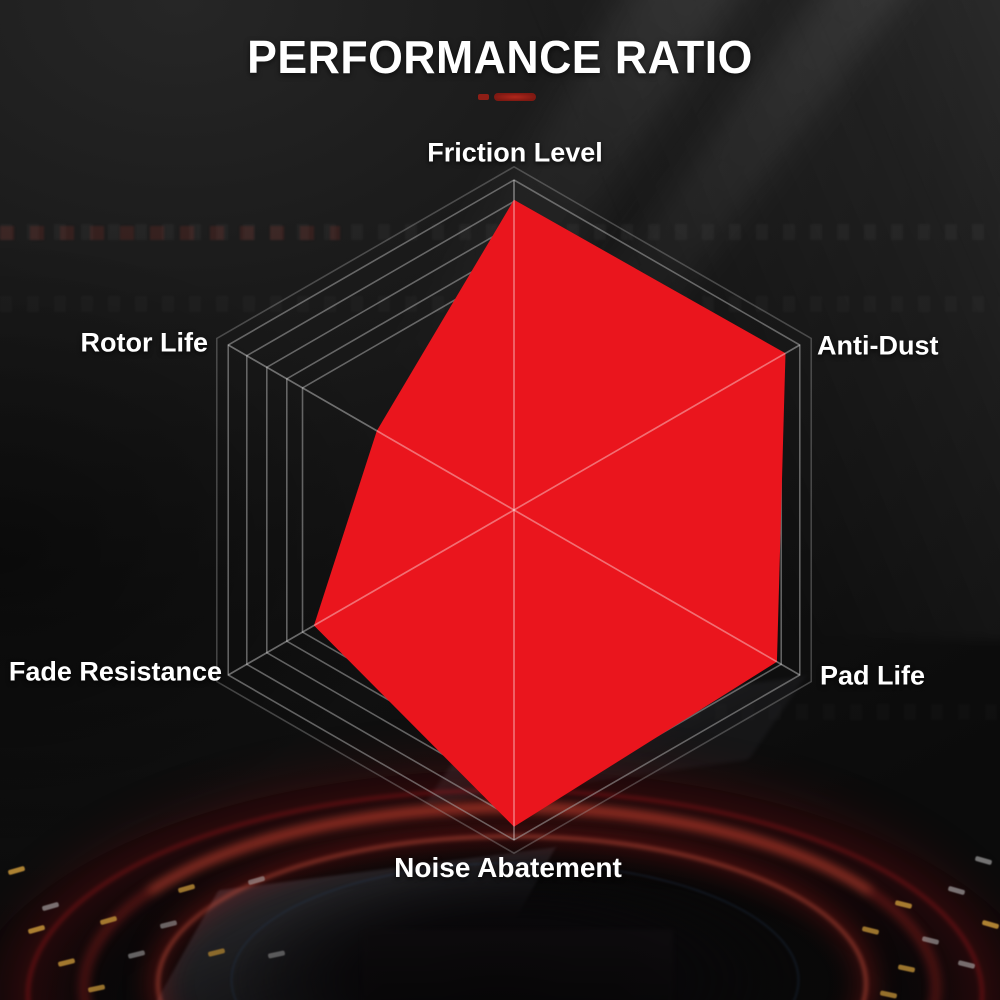  I want to click on axis-label-rotor-life: Rotor Life, so click(144, 342).